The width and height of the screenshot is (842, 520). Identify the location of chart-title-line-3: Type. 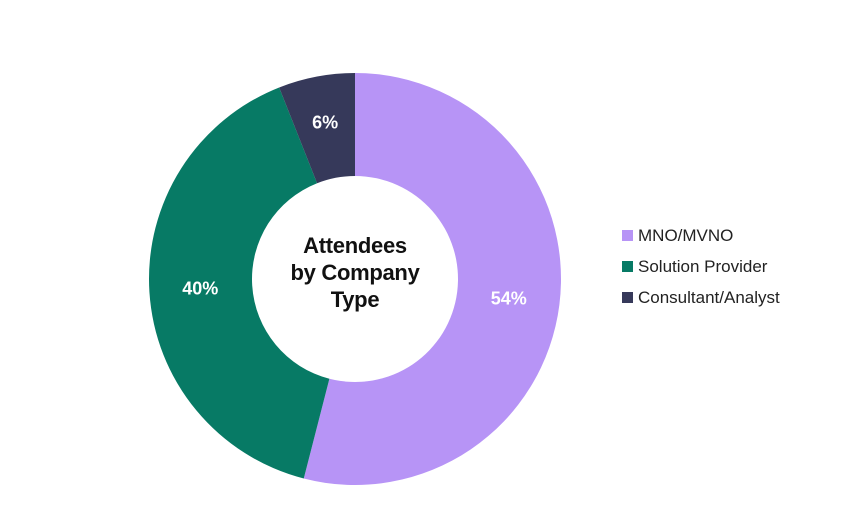
(355, 299).